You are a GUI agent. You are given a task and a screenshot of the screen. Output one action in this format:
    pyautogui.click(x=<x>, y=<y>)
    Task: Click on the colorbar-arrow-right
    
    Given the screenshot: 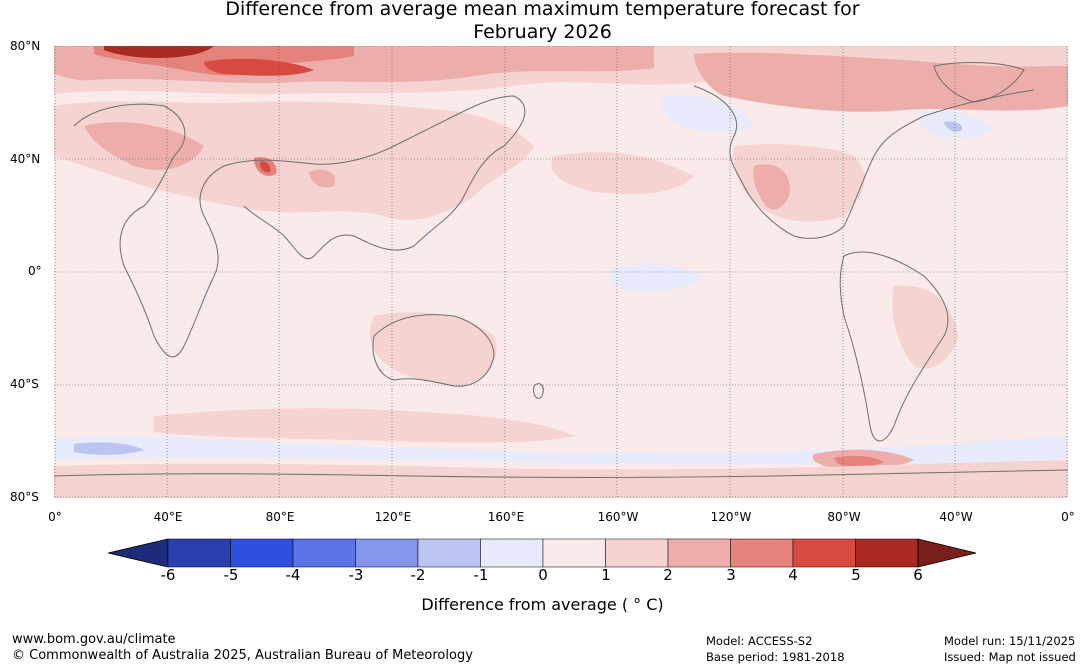 What is the action you would take?
    pyautogui.click(x=947, y=553)
    